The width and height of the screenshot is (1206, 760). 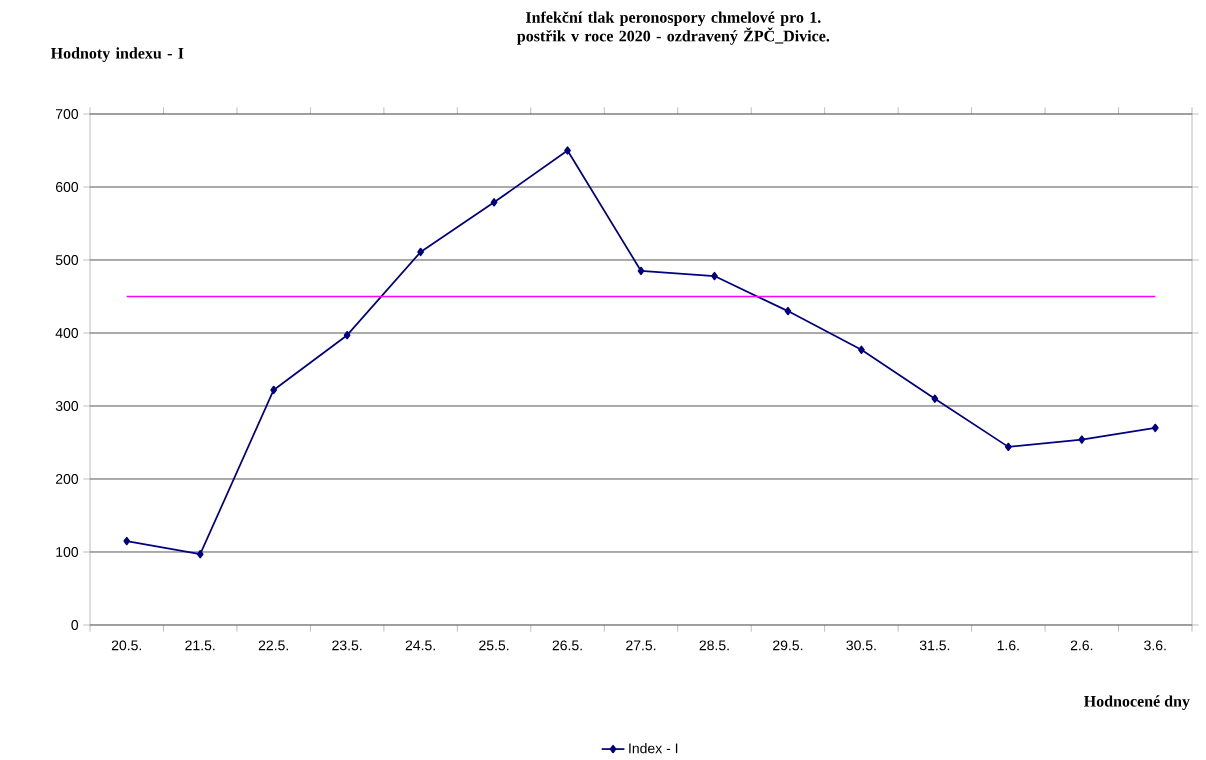 What do you see at coordinates (1008, 645) in the screenshot?
I see `x-tick-label: 1.6.` at bounding box center [1008, 645].